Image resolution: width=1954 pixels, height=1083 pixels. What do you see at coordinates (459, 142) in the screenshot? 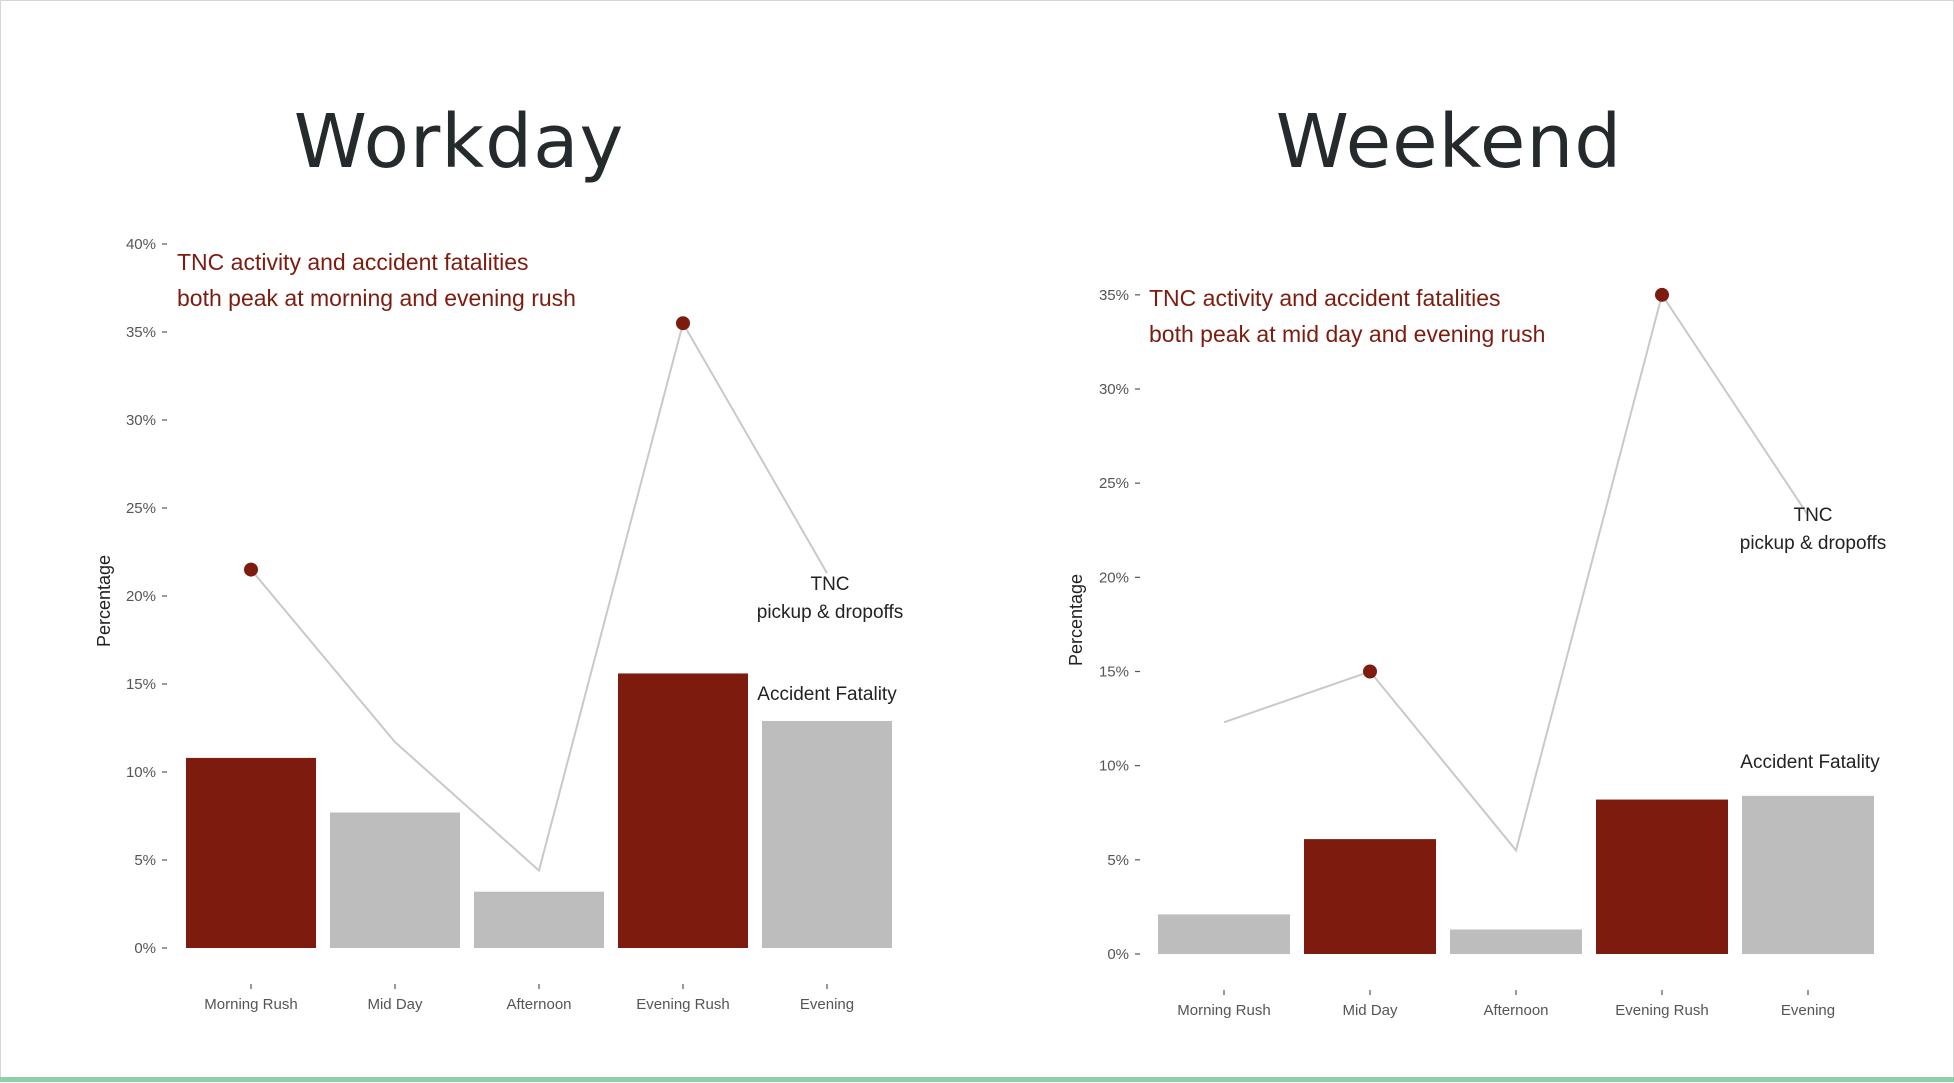
I see `workday-title: Workday` at bounding box center [459, 142].